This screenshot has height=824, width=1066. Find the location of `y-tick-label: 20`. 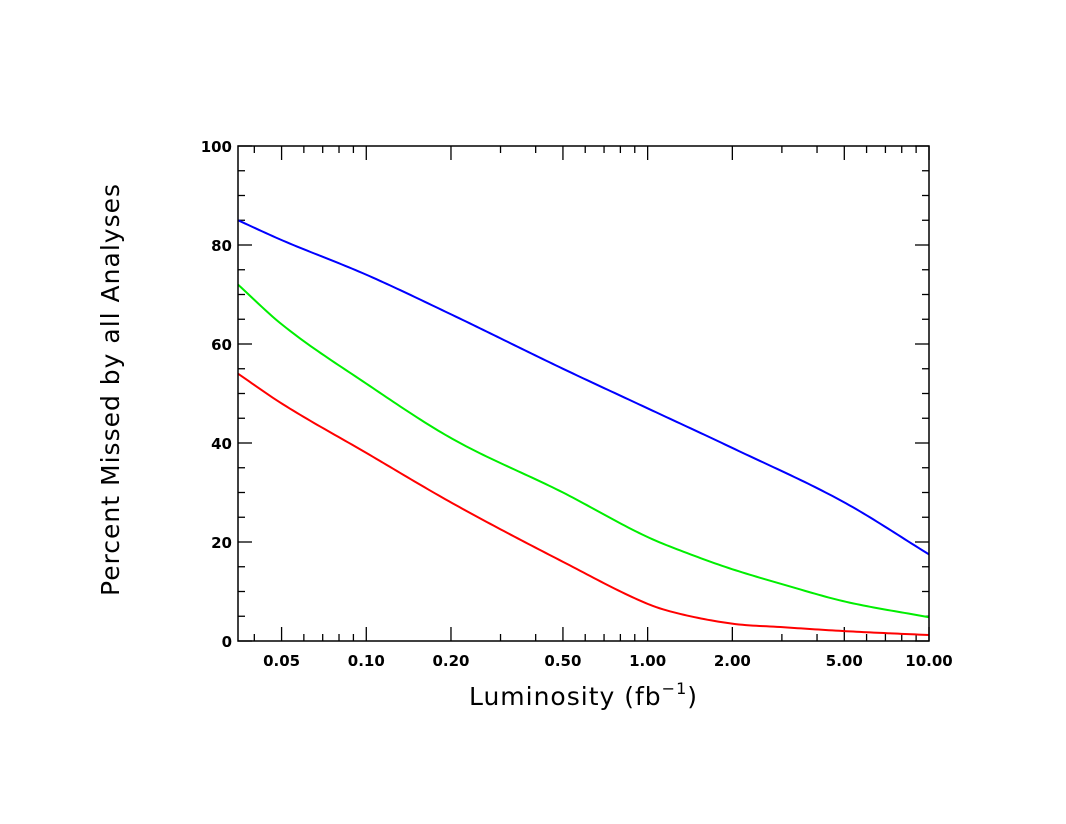

y-tick-label: 20 is located at coordinates (221, 543).